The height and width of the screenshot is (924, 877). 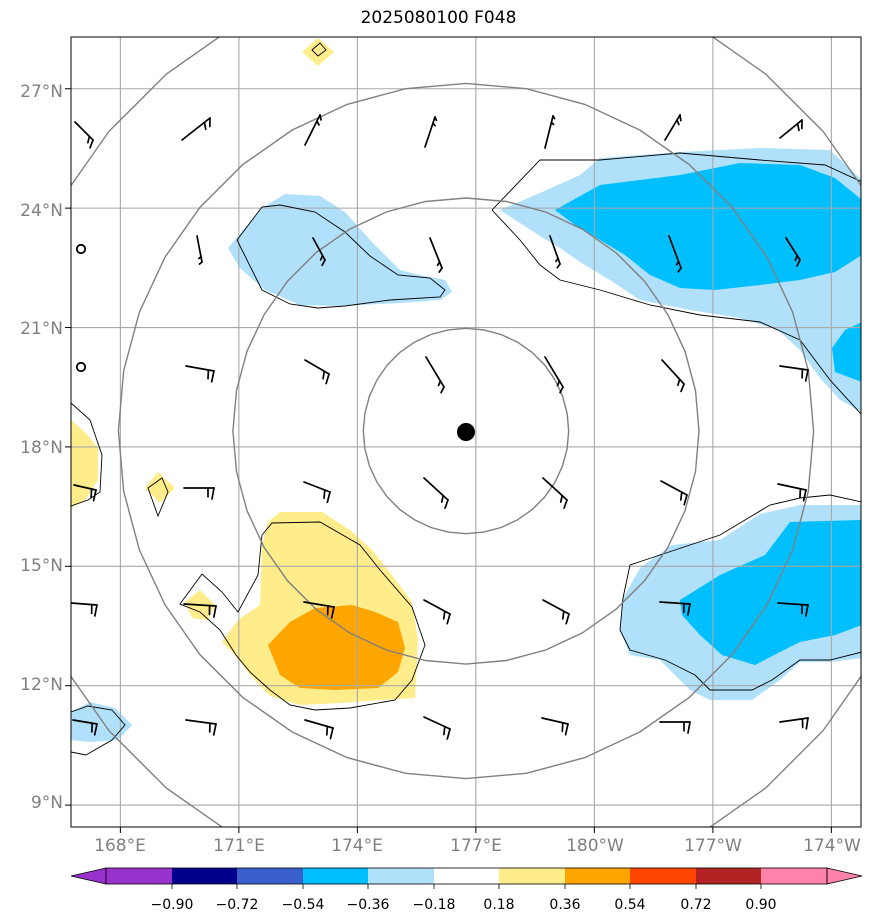 What do you see at coordinates (708, 226) in the screenshot?
I see `field-blue-ne` at bounding box center [708, 226].